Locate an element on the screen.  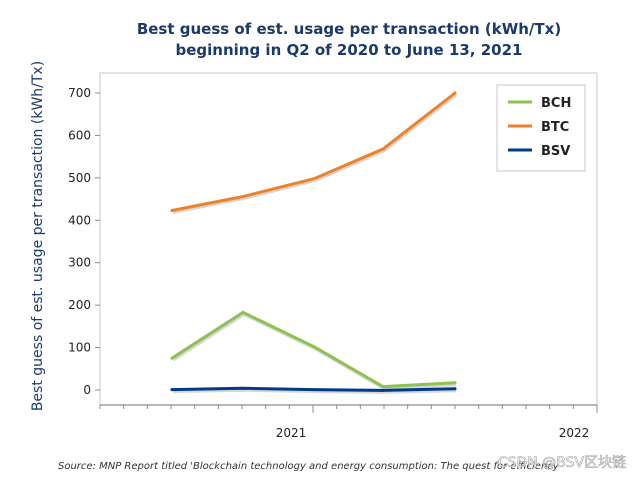
legend: BCH BTC BSV is located at coordinates (541, 128).